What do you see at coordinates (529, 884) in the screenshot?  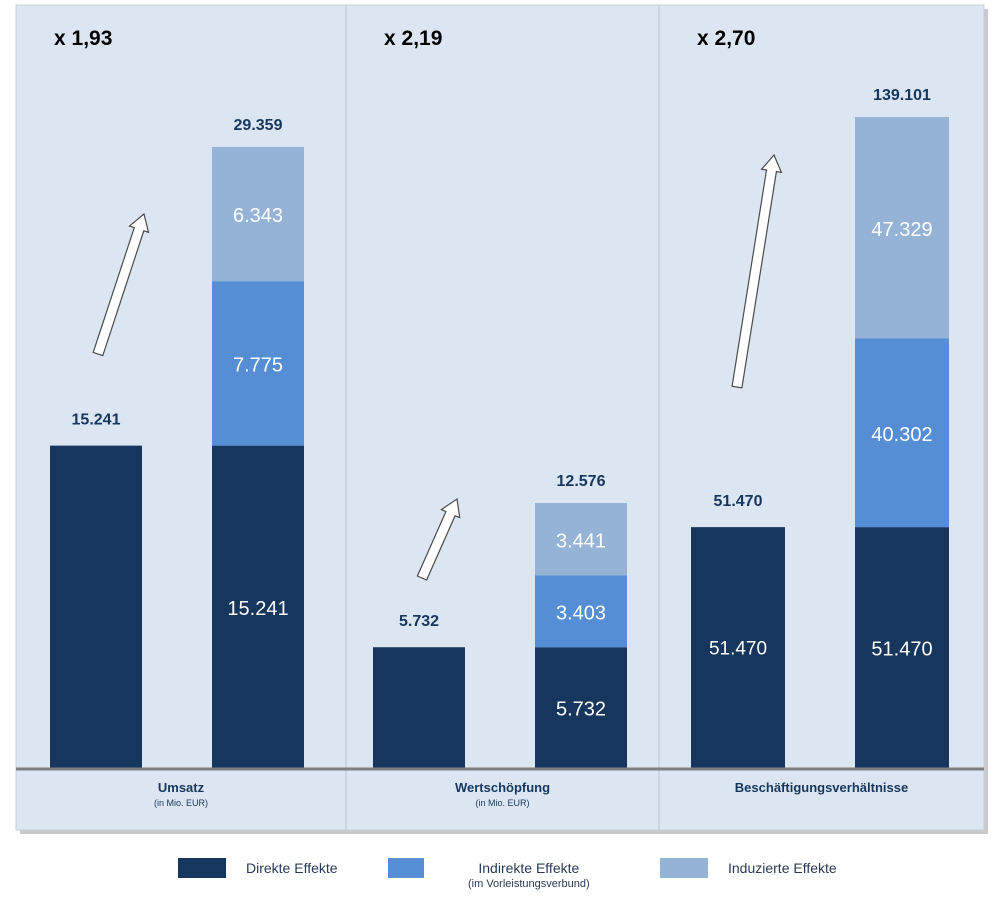 I see `legend-label-indirekte-sub: (im Vorleistungsverbund)` at bounding box center [529, 884].